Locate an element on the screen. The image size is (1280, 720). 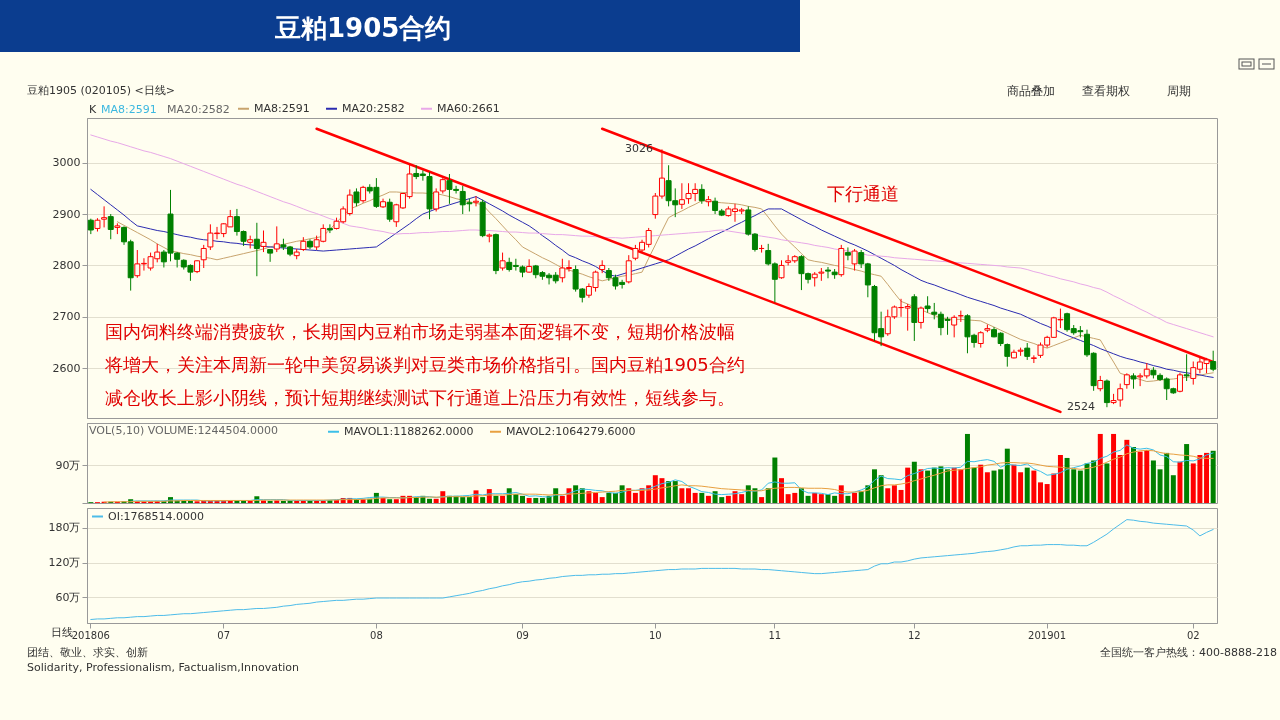
chart-subtitle: 豆粕1905 (020105) <日线> is located at coordinates (101, 90).